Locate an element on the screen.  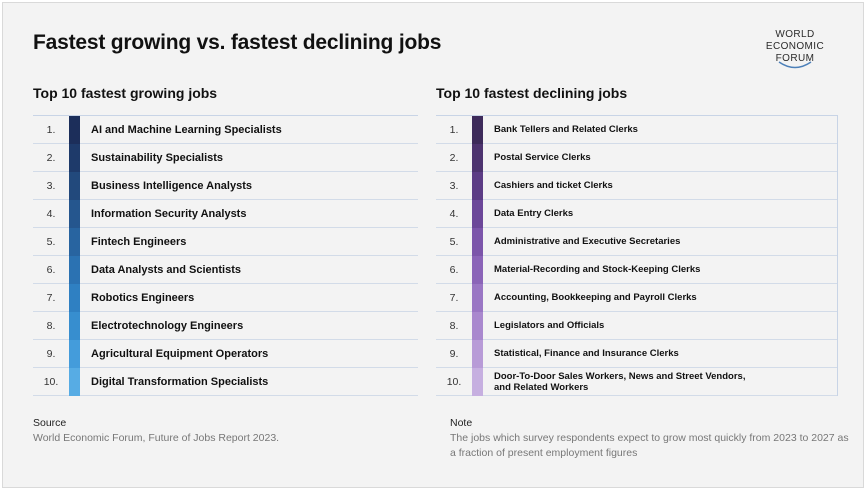
list-item: 3. Business Intelligence Analysts is located at coordinates (225, 185).